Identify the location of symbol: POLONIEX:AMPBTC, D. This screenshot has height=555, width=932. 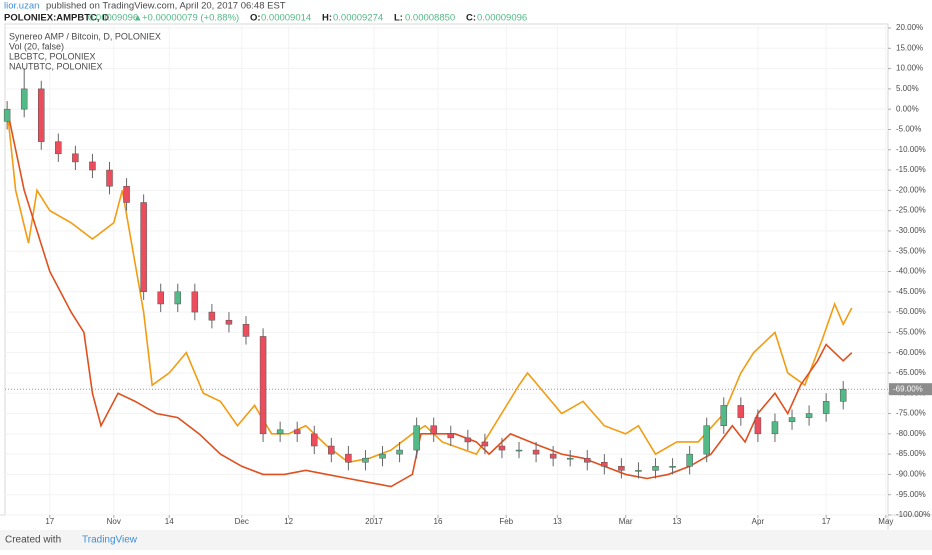
(56, 18).